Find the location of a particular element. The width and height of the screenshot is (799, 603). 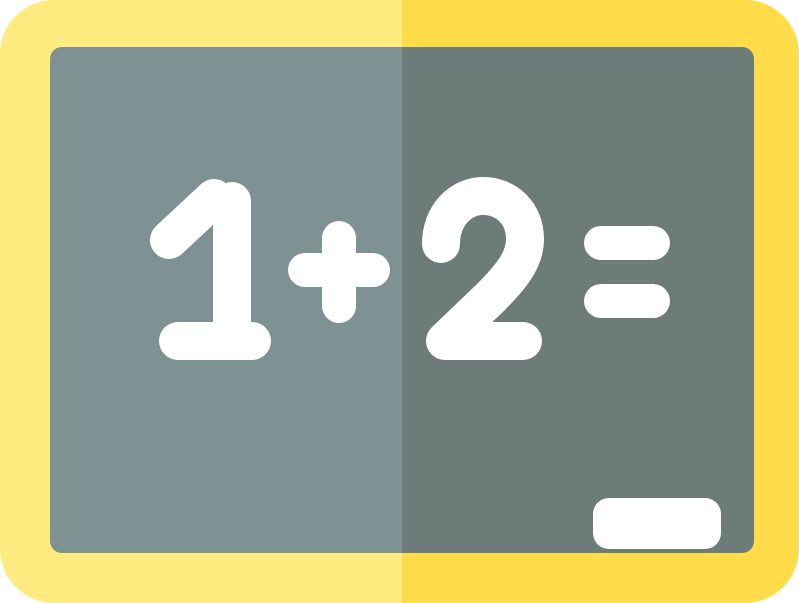

digit-two-glyph is located at coordinates (483, 268).